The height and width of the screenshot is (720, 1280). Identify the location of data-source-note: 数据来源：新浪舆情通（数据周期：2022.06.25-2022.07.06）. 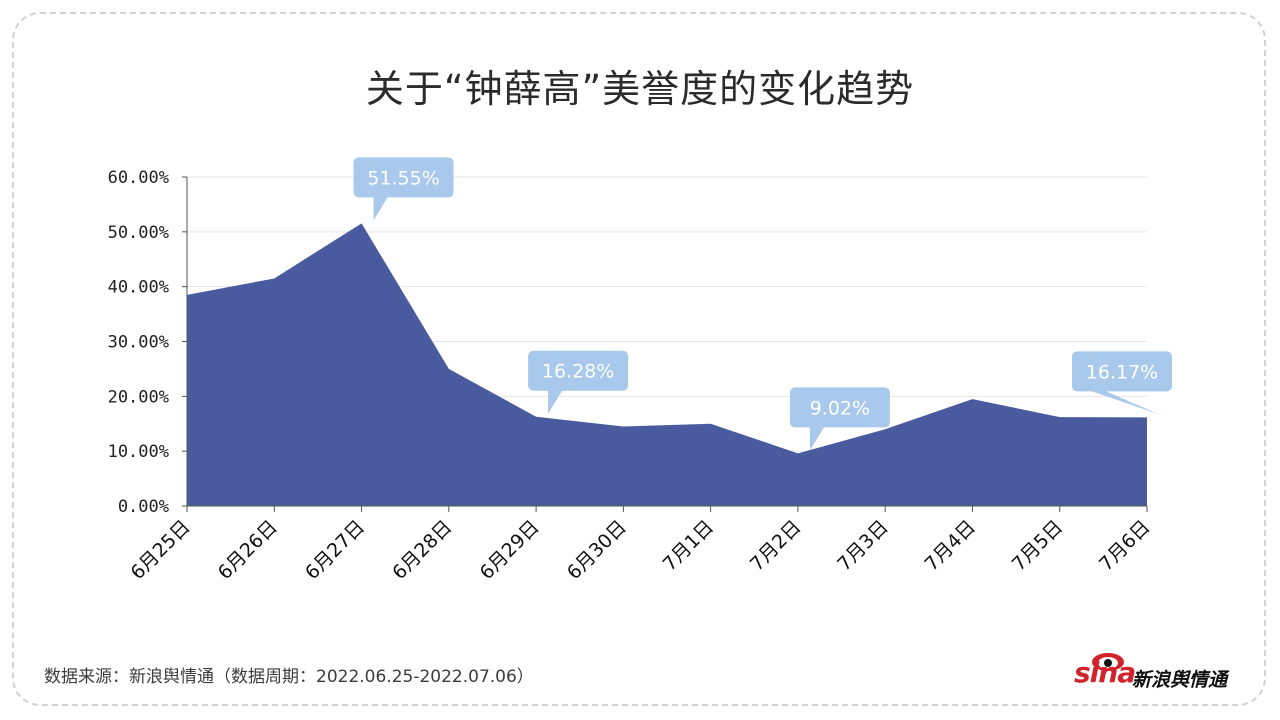
(289, 677).